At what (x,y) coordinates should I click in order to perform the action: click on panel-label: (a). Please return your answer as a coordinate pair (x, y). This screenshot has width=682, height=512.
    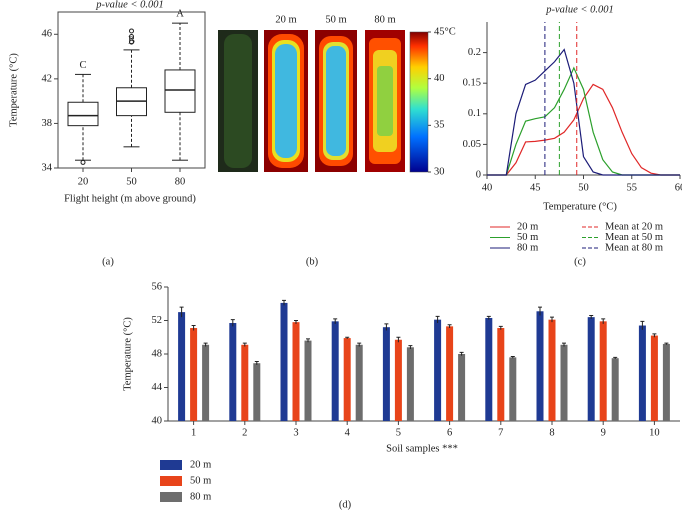
    Looking at the image, I should click on (108, 261).